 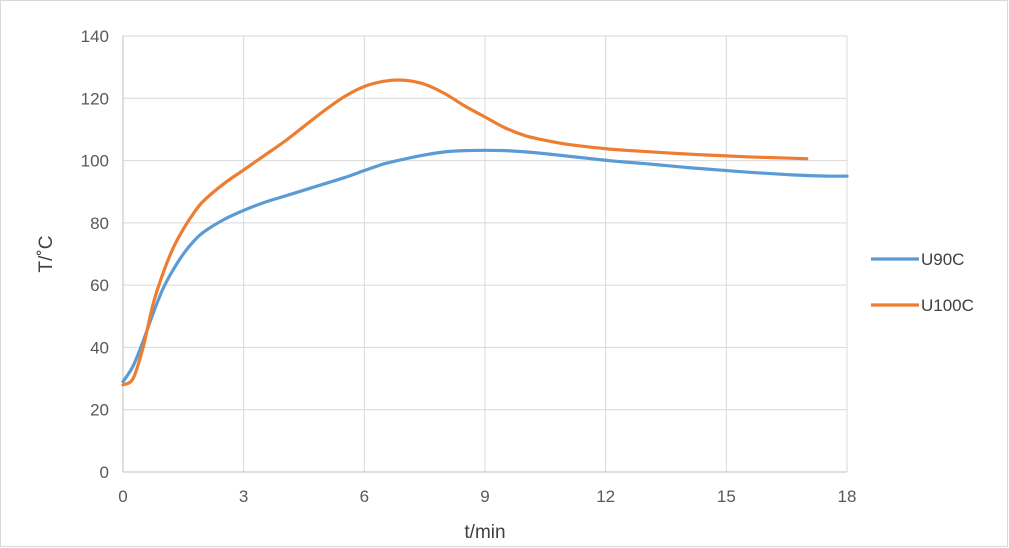 What do you see at coordinates (95, 161) in the screenshot?
I see `y-tick-label: 100` at bounding box center [95, 161].